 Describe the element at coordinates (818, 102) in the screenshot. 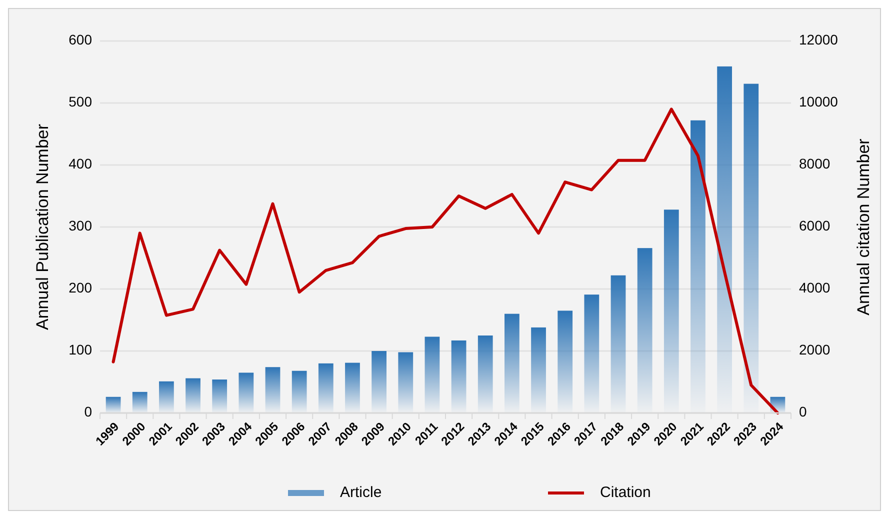

I see `y2-tick-label: 10000` at that location.